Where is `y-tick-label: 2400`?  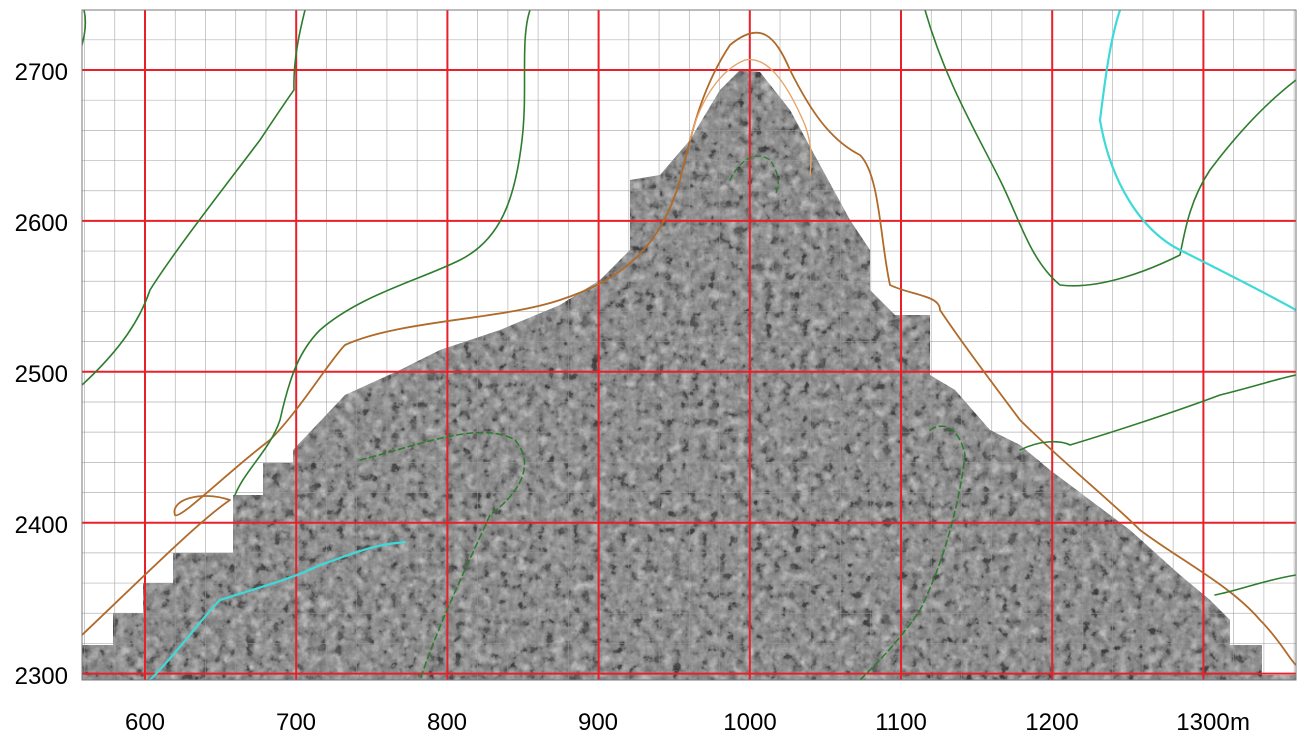 y-tick-label: 2400 is located at coordinates (41, 525).